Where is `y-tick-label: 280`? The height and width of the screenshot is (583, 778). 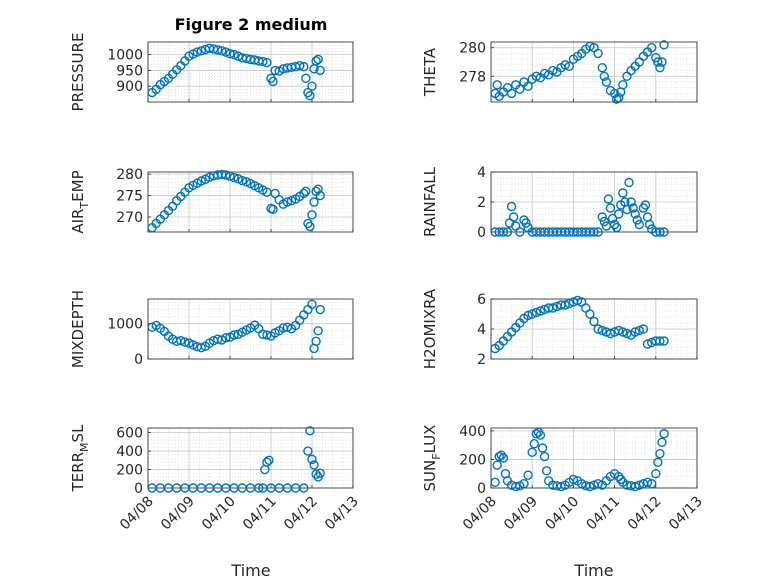 y-tick-label: 280 is located at coordinates (472, 49).